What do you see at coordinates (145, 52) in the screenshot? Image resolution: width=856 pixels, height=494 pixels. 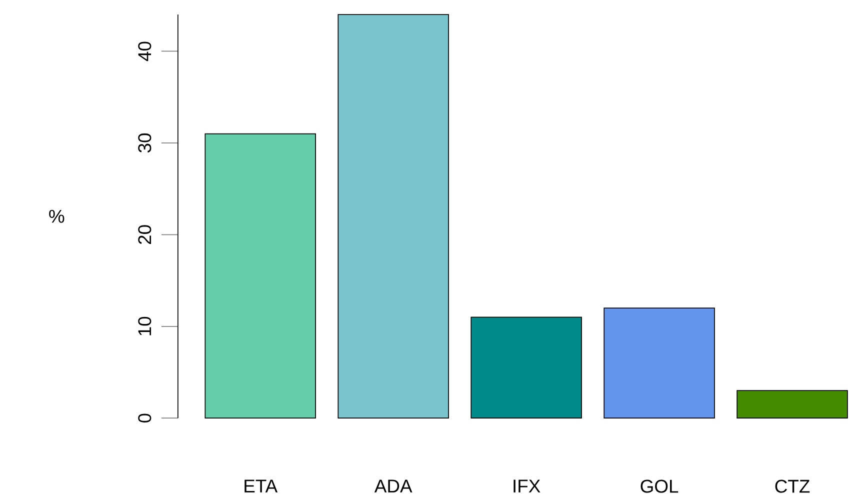 I see `y-tick-label: 40` at bounding box center [145, 52].